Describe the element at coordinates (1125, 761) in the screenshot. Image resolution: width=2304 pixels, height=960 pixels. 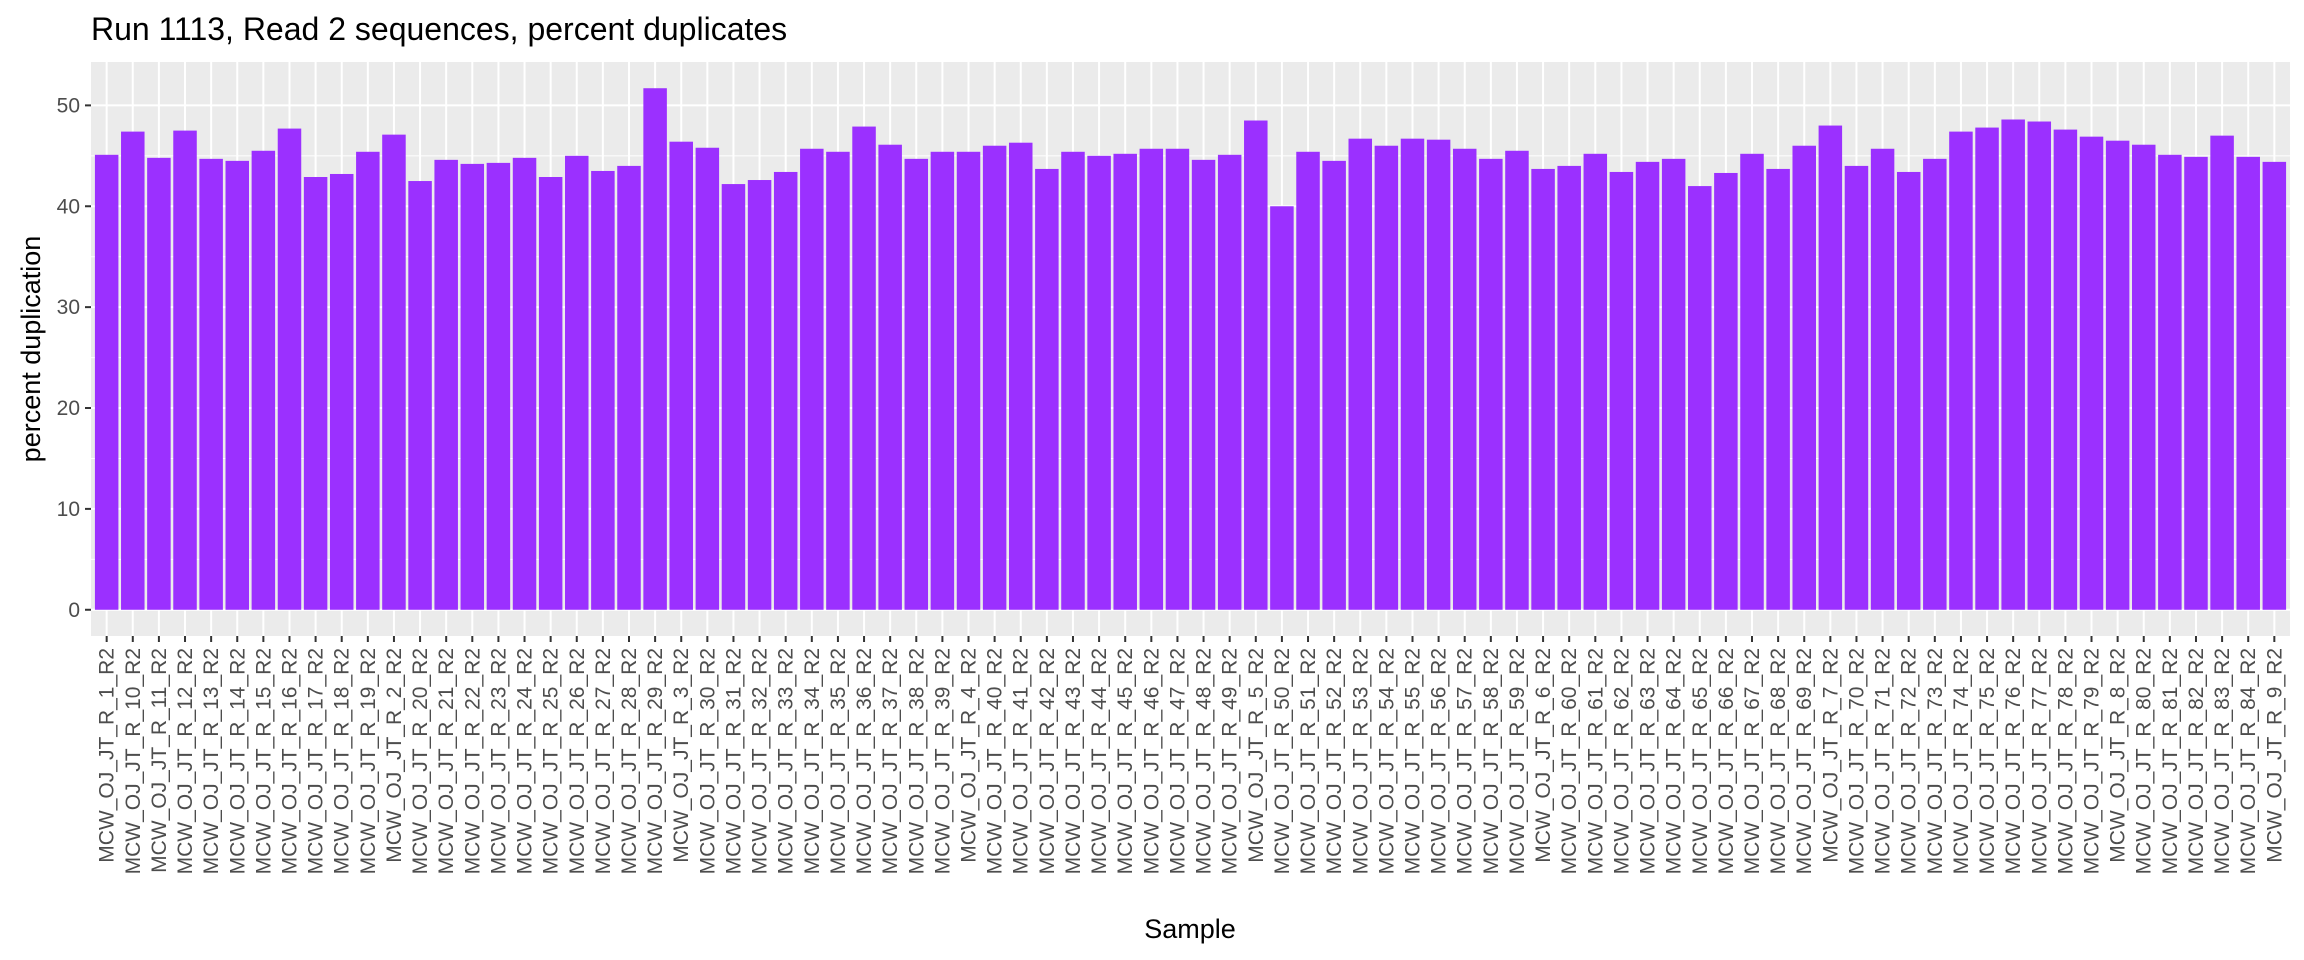
I see `x-tick-label: MCW_OJ_JT_R_45_R2` at that location.